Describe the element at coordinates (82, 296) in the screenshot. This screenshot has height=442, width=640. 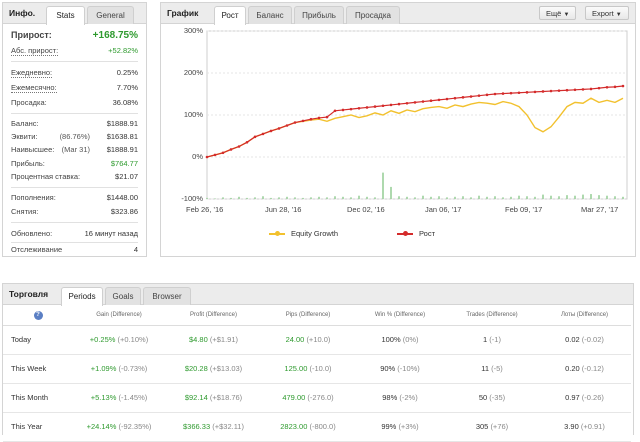
I see `tab-periods: Periods` at that location.